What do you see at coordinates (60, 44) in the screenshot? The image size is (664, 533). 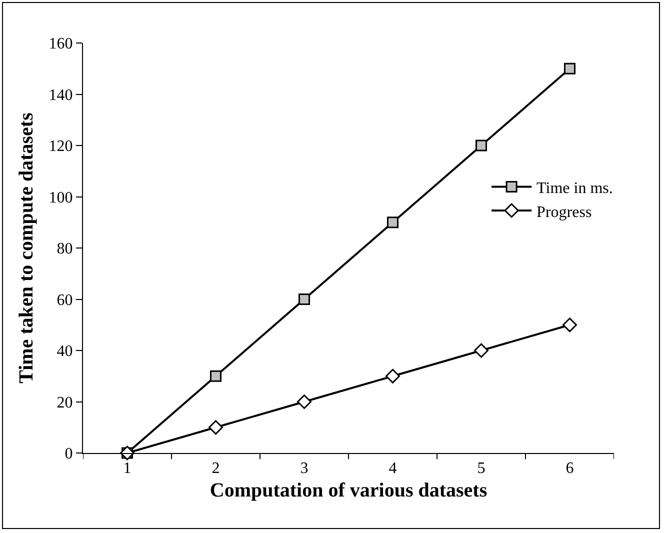 I see `y-tick-label: 160` at bounding box center [60, 44].